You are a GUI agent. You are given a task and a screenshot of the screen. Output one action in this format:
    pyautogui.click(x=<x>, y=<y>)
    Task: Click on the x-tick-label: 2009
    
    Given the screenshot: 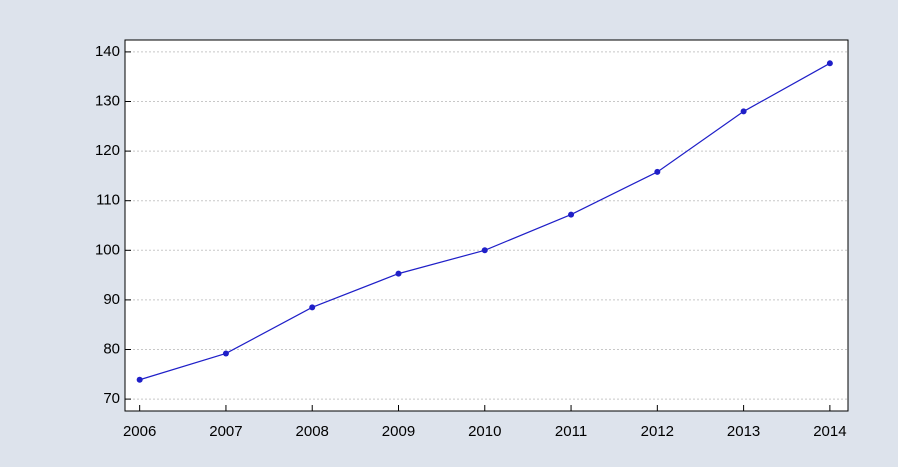 What is the action you would take?
    pyautogui.click(x=398, y=431)
    